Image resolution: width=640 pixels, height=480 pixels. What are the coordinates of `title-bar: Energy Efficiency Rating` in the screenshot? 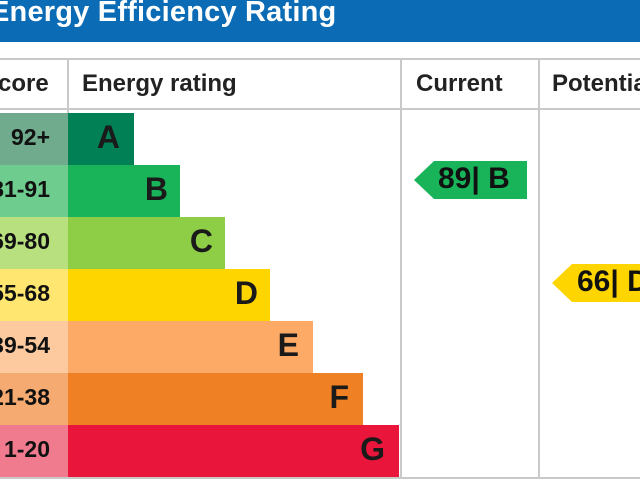 It's located at (320, 21).